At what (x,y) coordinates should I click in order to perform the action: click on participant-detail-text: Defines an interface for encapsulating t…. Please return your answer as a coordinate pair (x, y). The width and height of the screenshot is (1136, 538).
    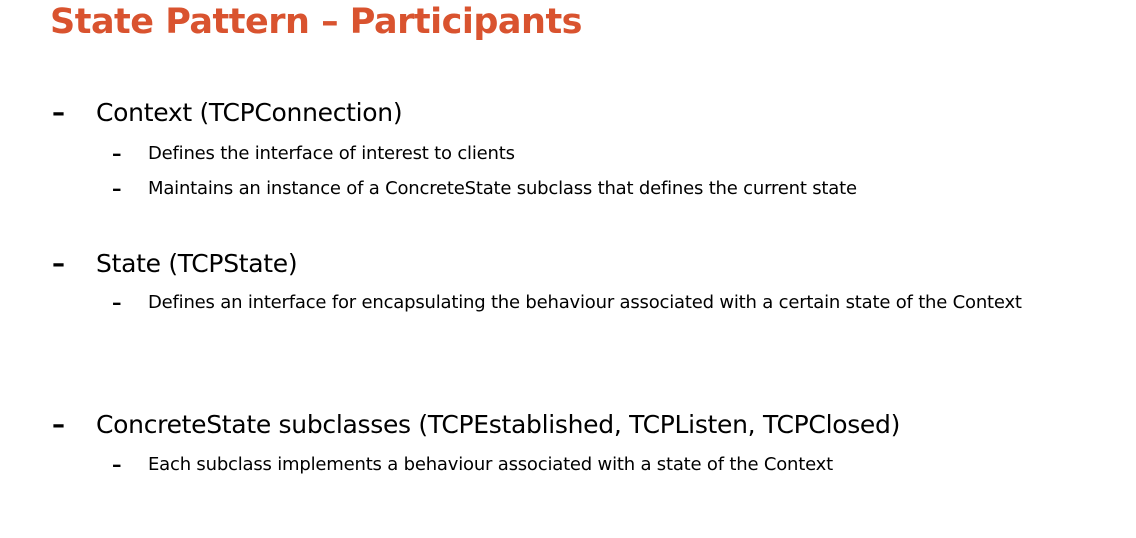
    Looking at the image, I should click on (635, 303).